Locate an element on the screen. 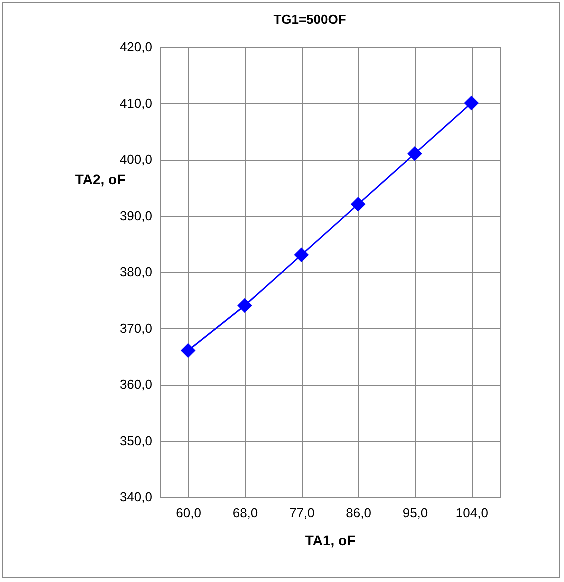  x-tick-label: 86,0 is located at coordinates (359, 513).